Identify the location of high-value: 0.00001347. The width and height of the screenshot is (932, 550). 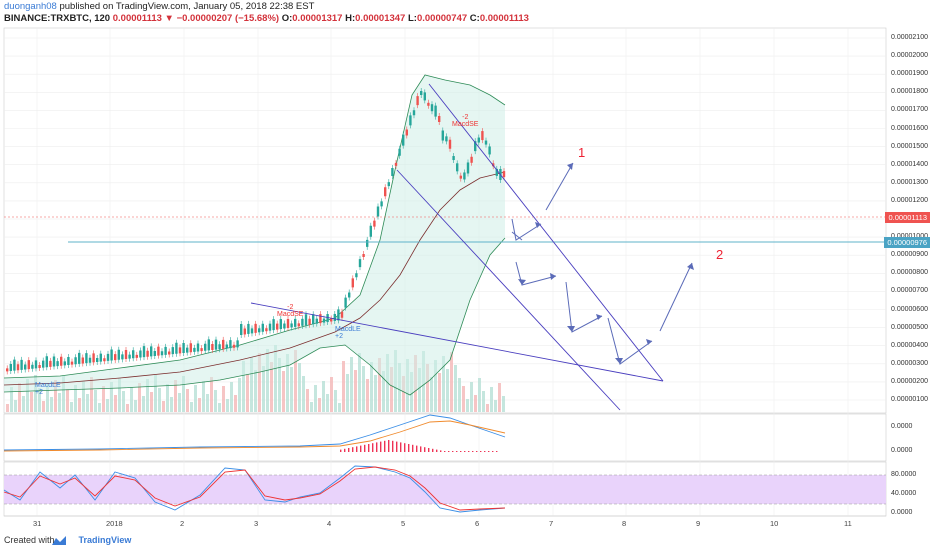
(380, 18).